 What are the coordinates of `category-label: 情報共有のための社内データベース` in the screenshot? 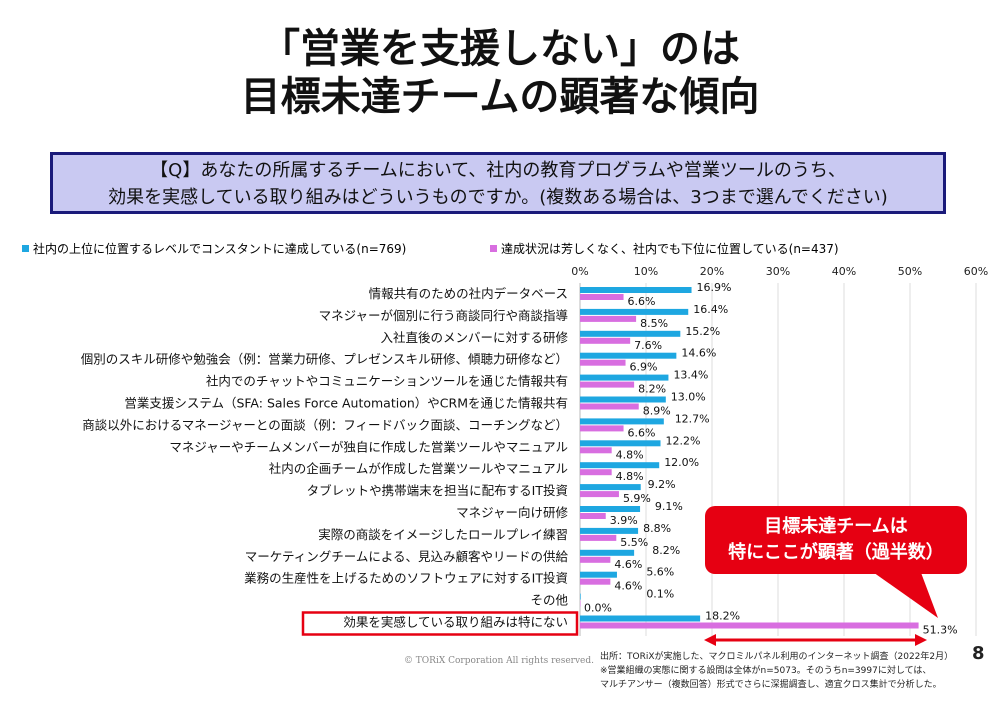 It's located at (468, 293).